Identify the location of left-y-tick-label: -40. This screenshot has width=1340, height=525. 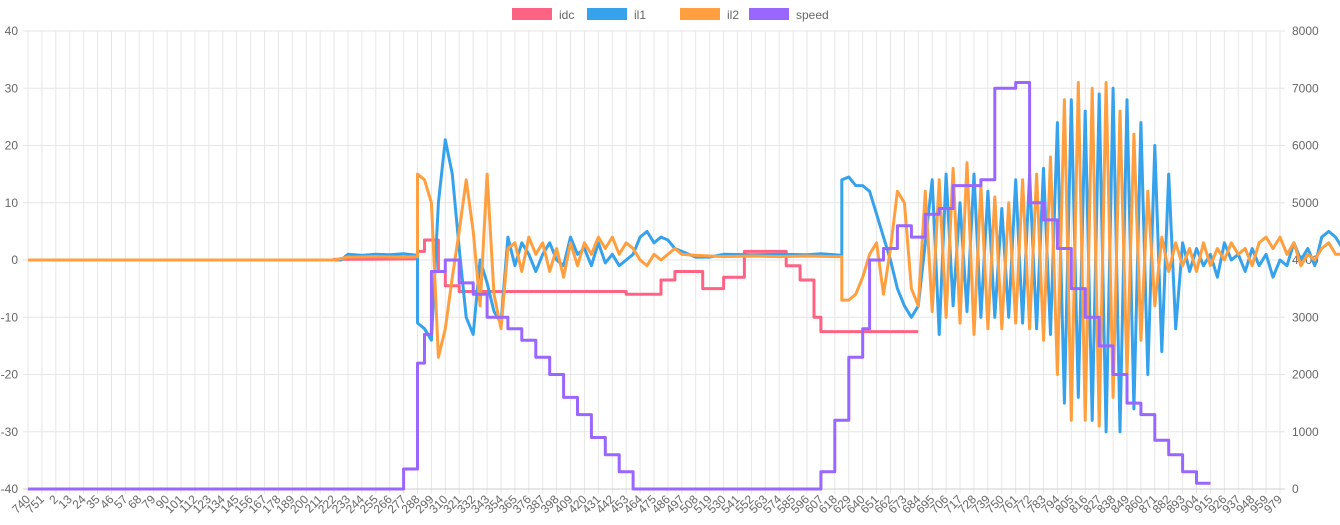
(10, 489).